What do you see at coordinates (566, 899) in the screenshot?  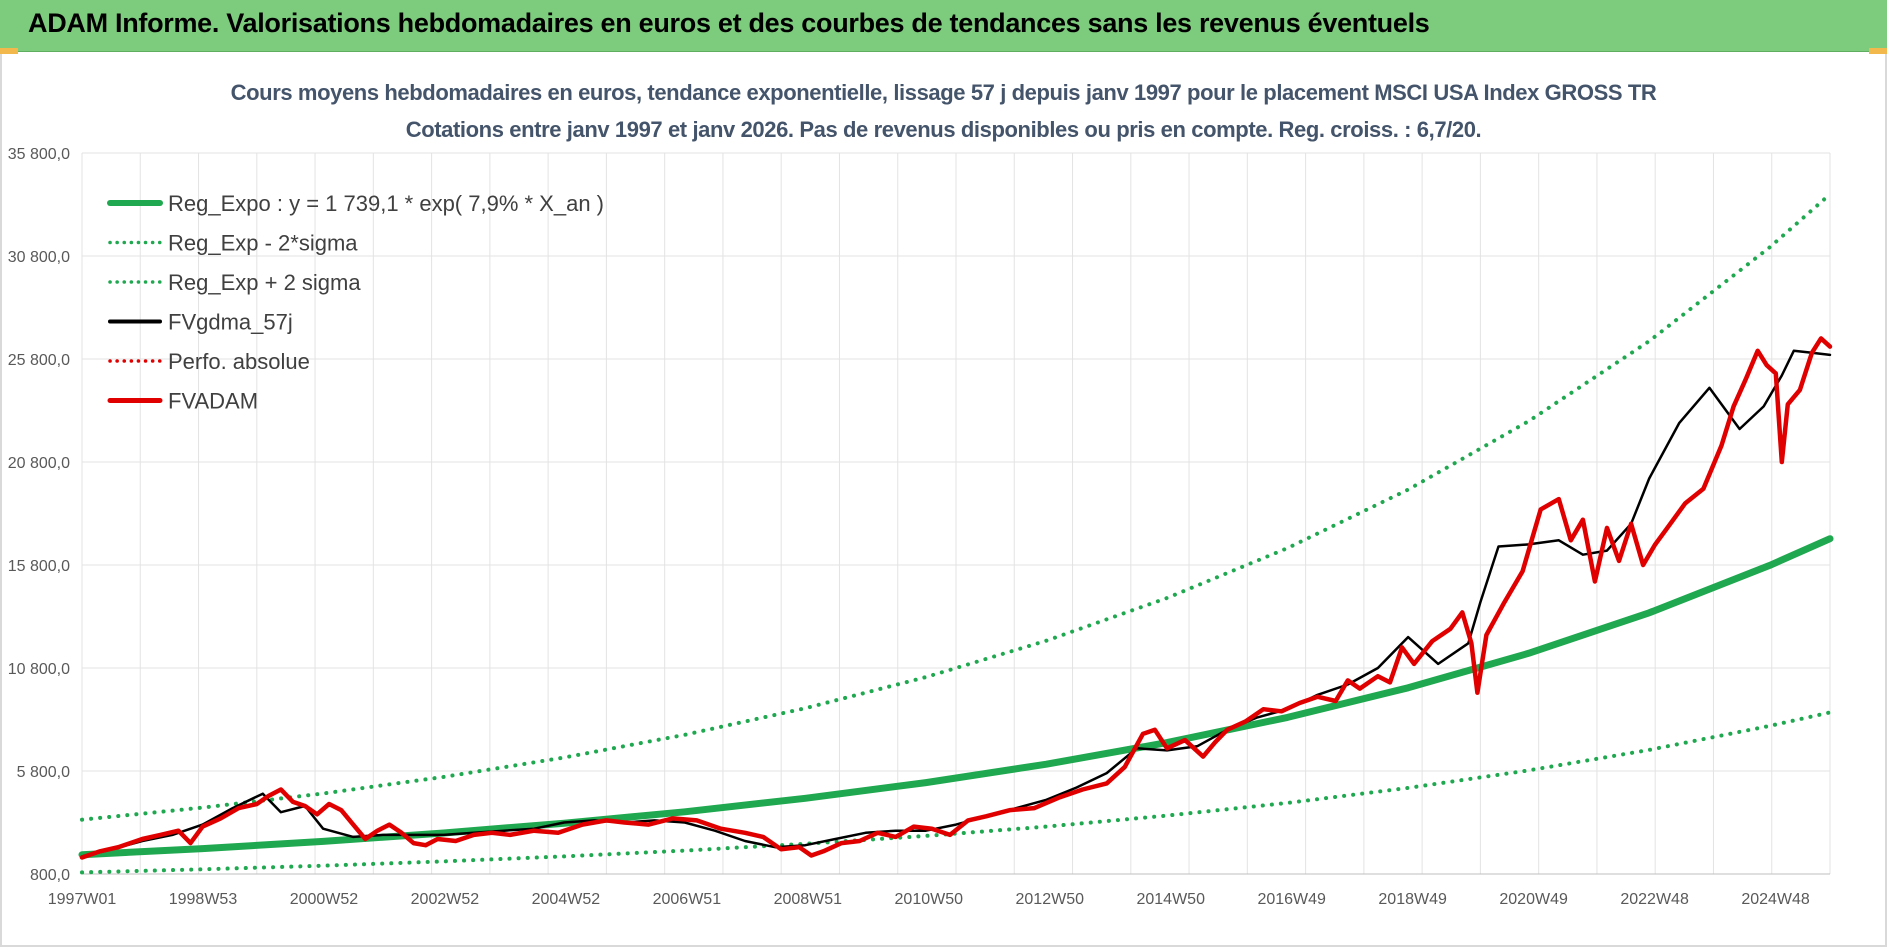 I see `x-tick-label: 2004W52` at bounding box center [566, 899].